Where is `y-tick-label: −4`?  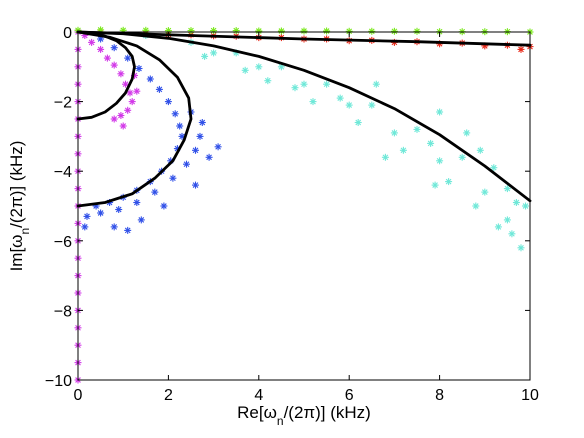 y-tick-label: −4 is located at coordinates (63, 172).